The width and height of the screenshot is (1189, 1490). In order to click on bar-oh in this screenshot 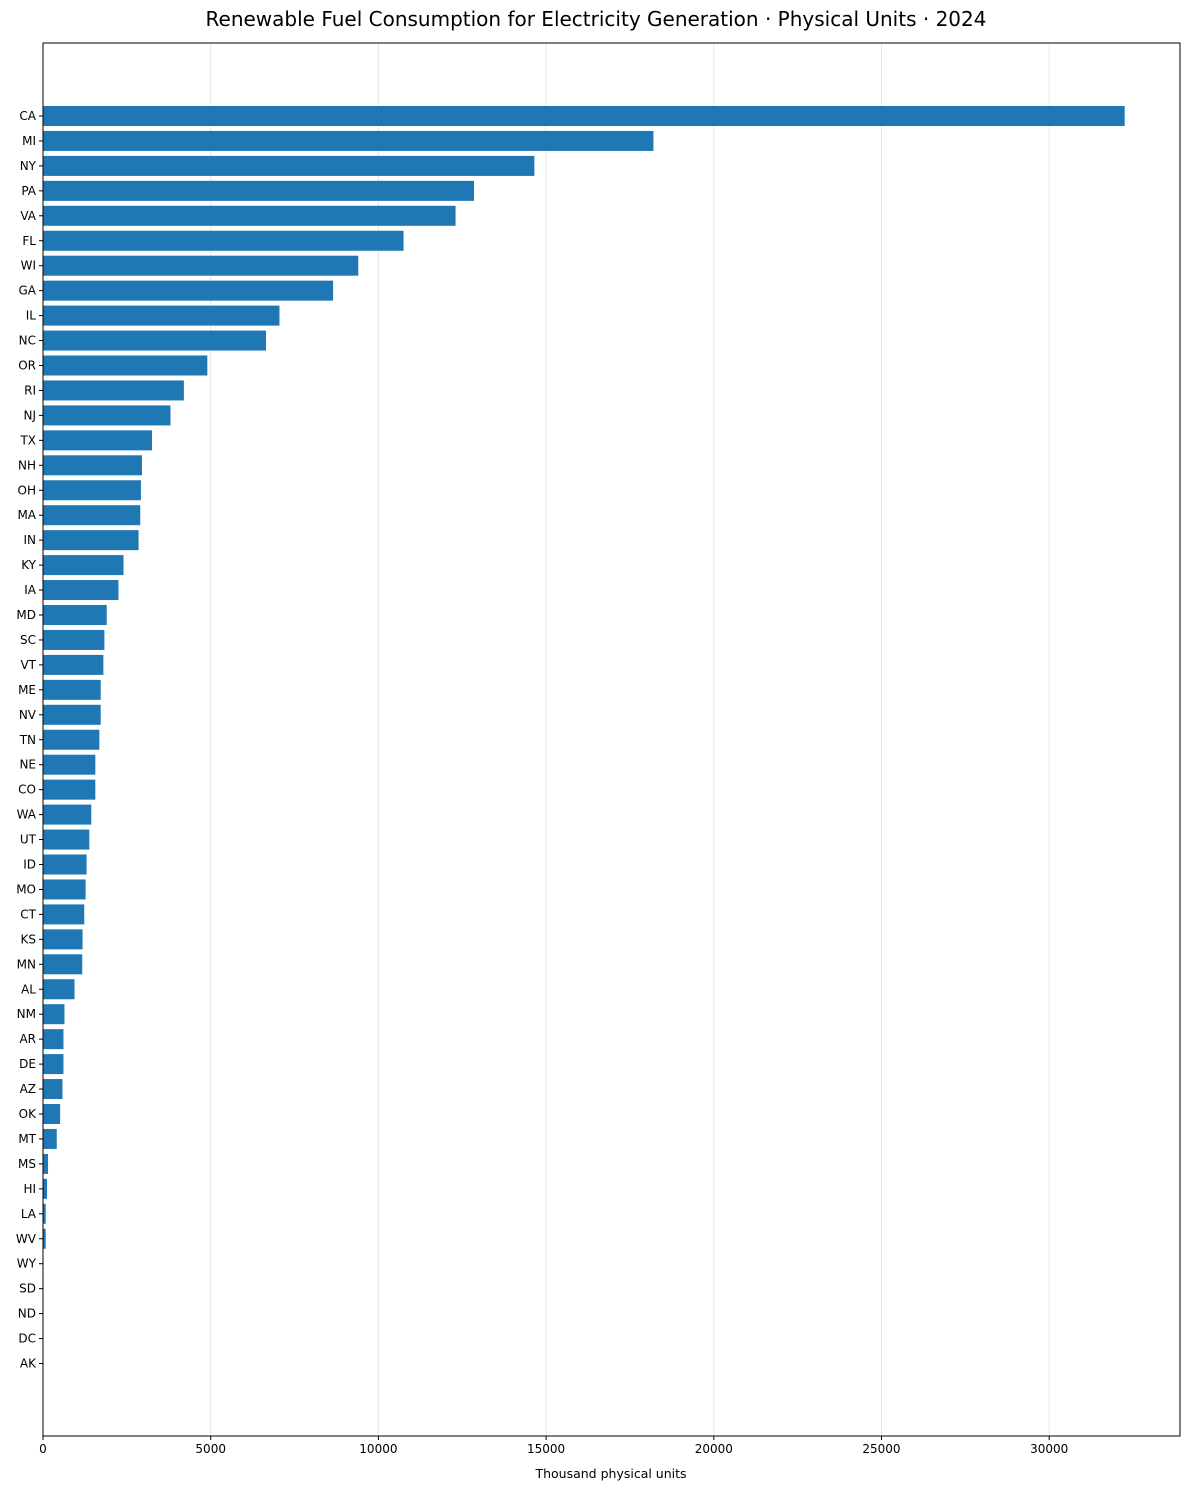, I will do `click(92, 490)`.